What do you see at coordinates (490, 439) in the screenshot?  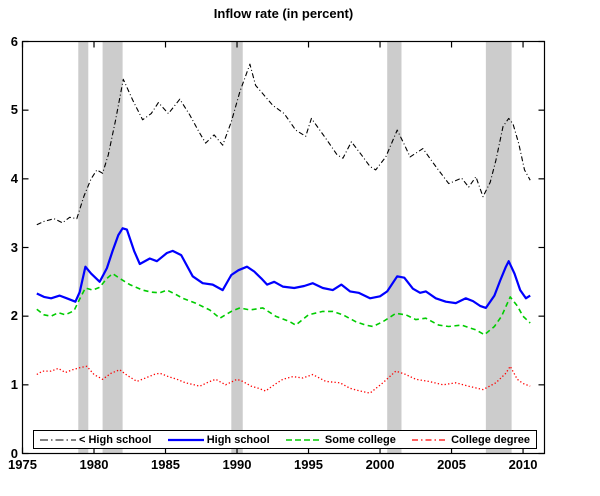 I see `legend-label: College degree` at bounding box center [490, 439].